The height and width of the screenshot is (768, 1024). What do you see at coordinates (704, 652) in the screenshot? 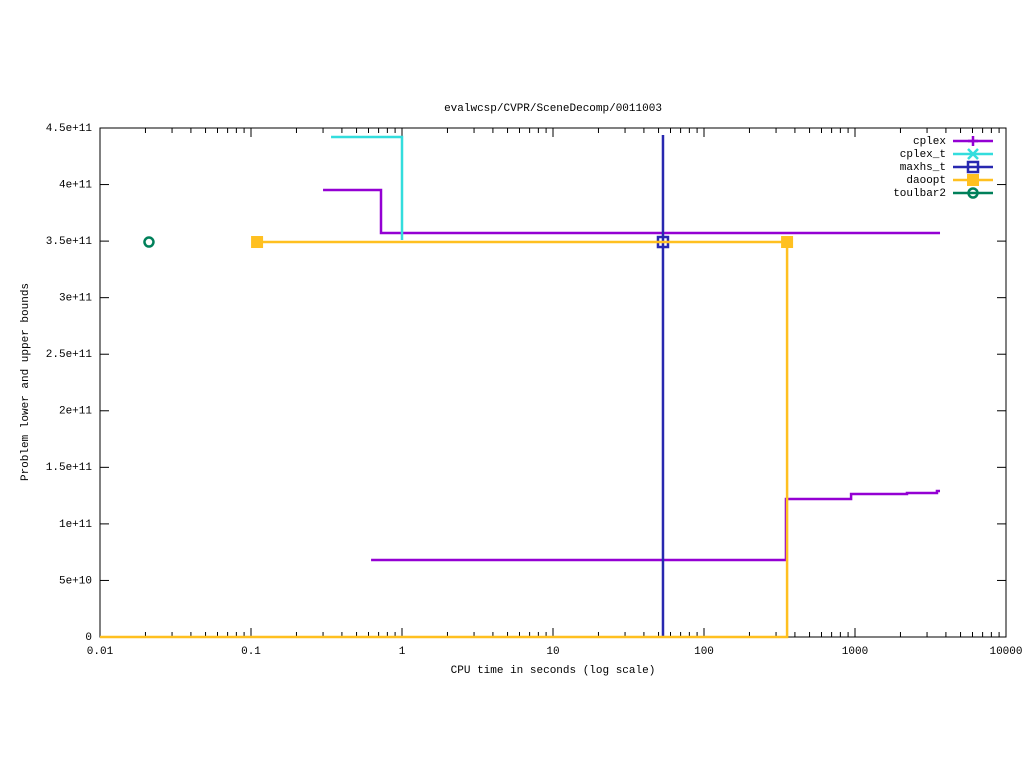
I see `x-tick-label: 100` at bounding box center [704, 652].